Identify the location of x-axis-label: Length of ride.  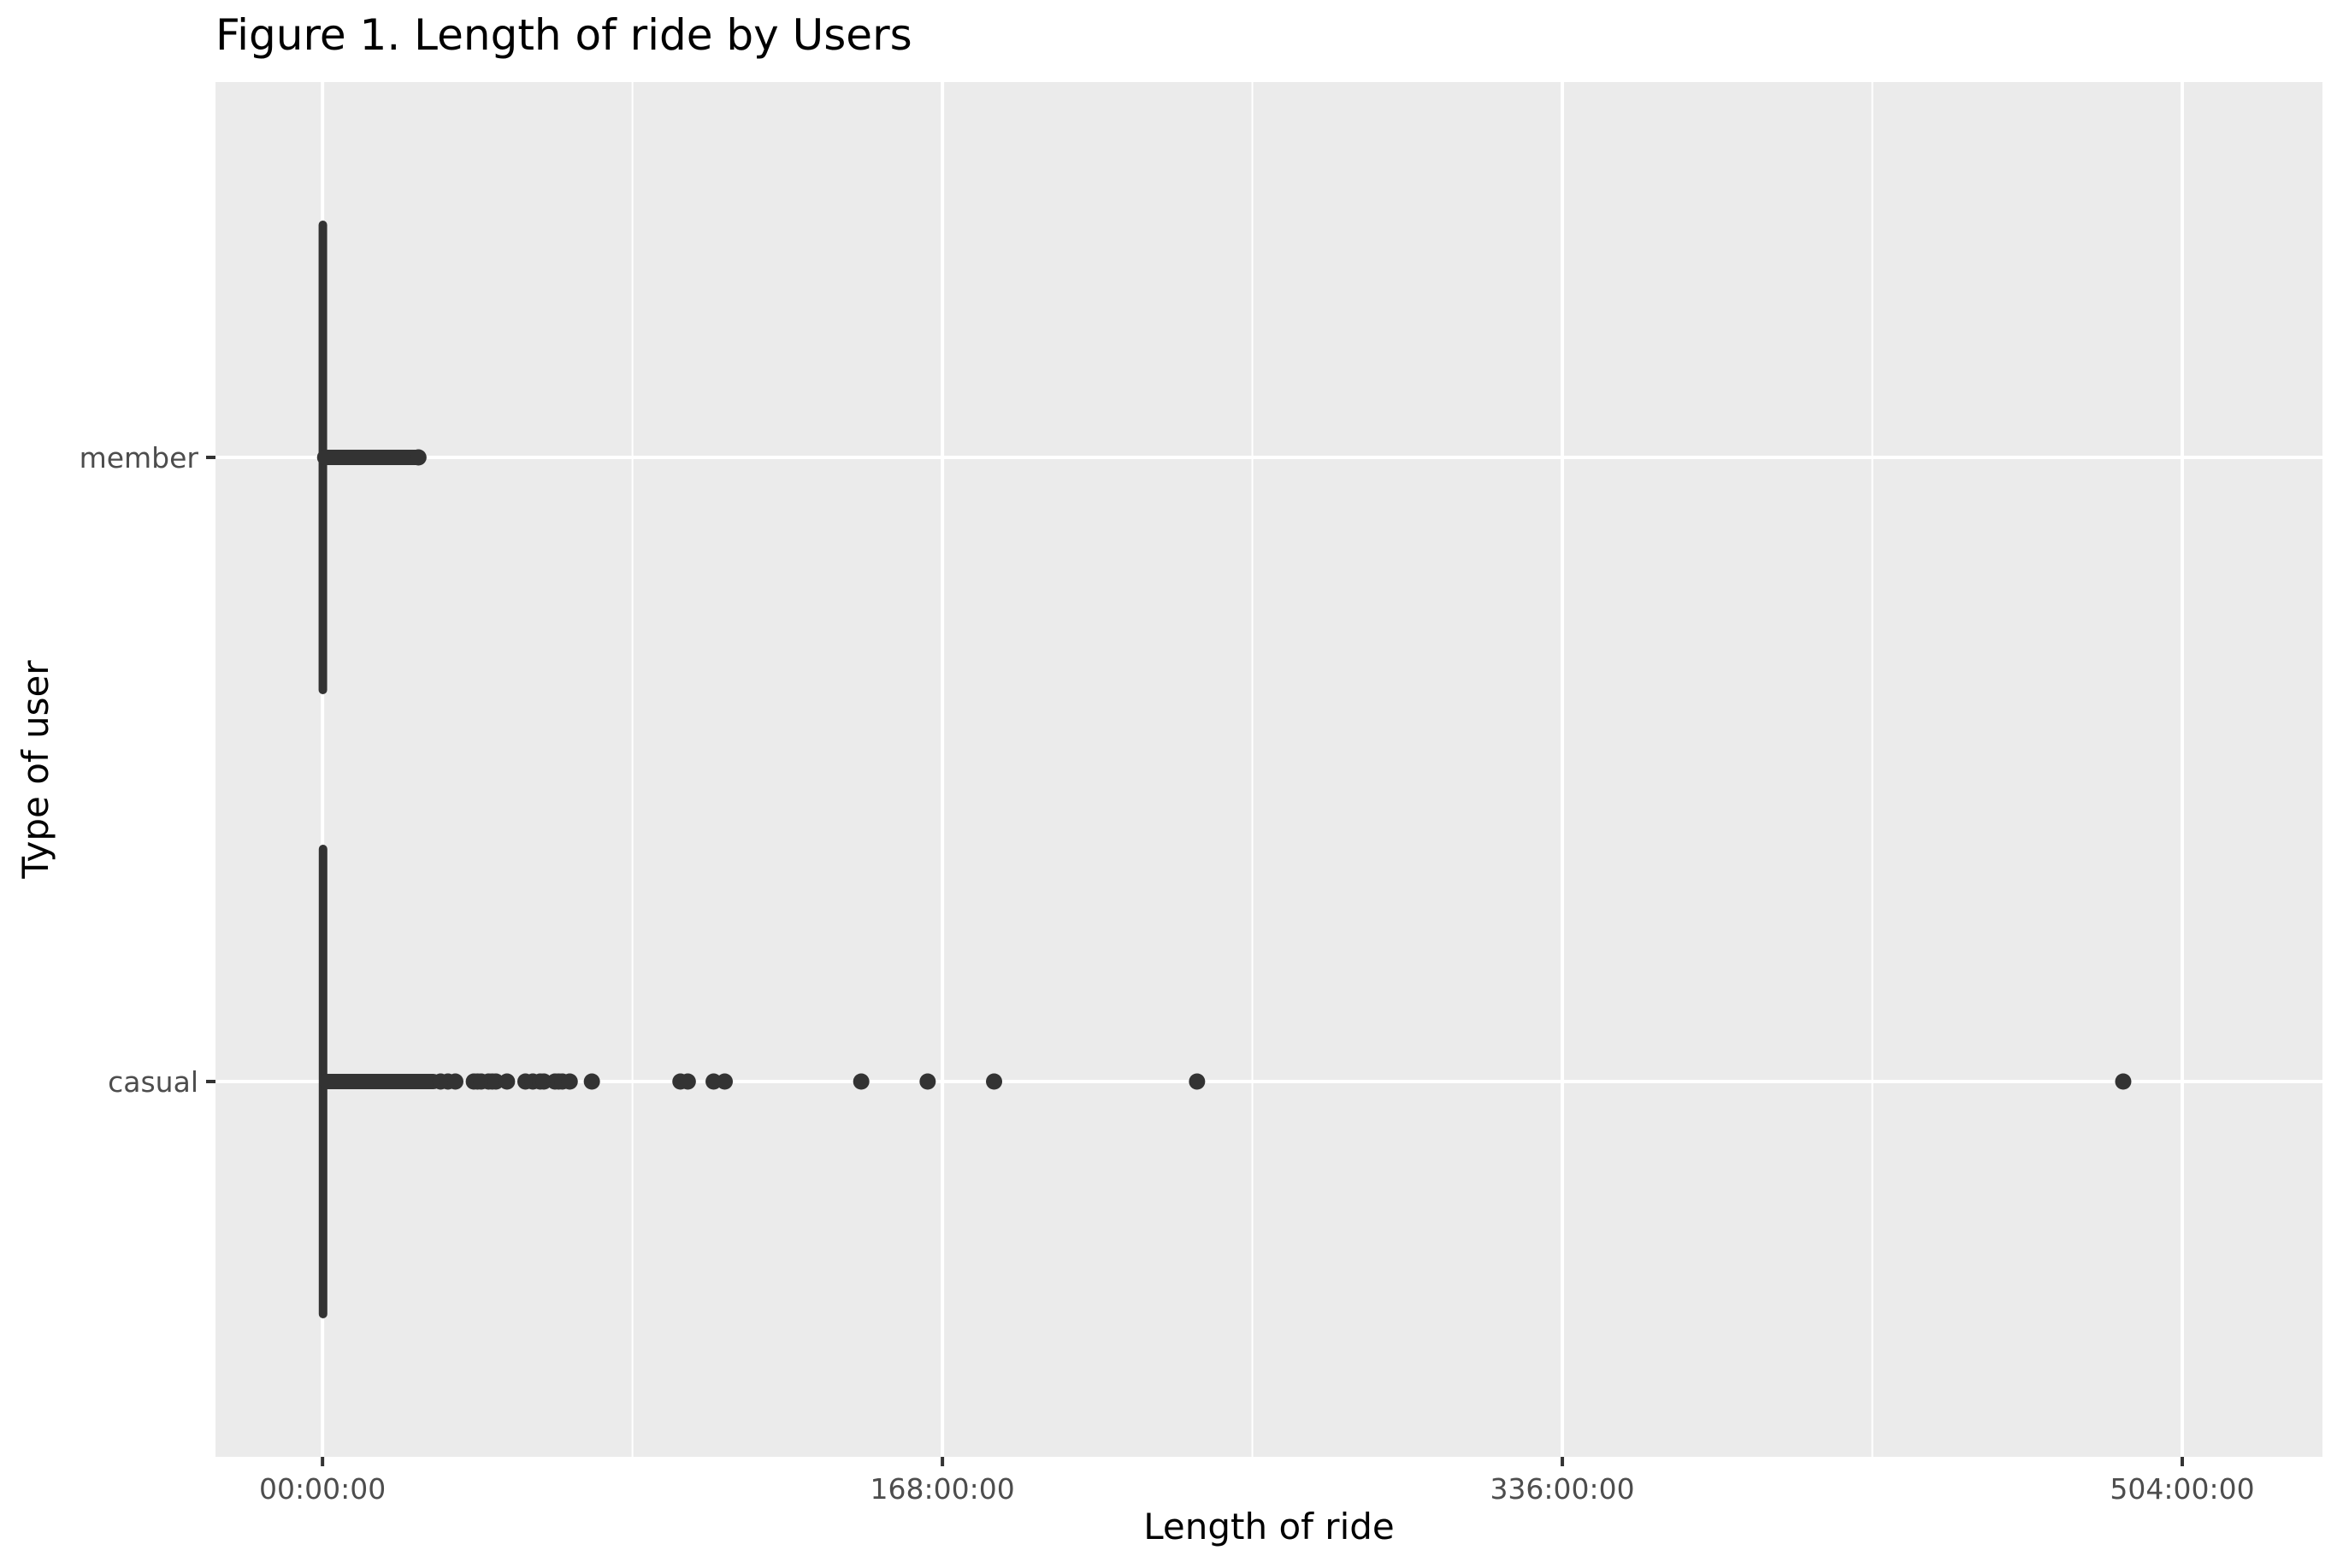
(1269, 1526).